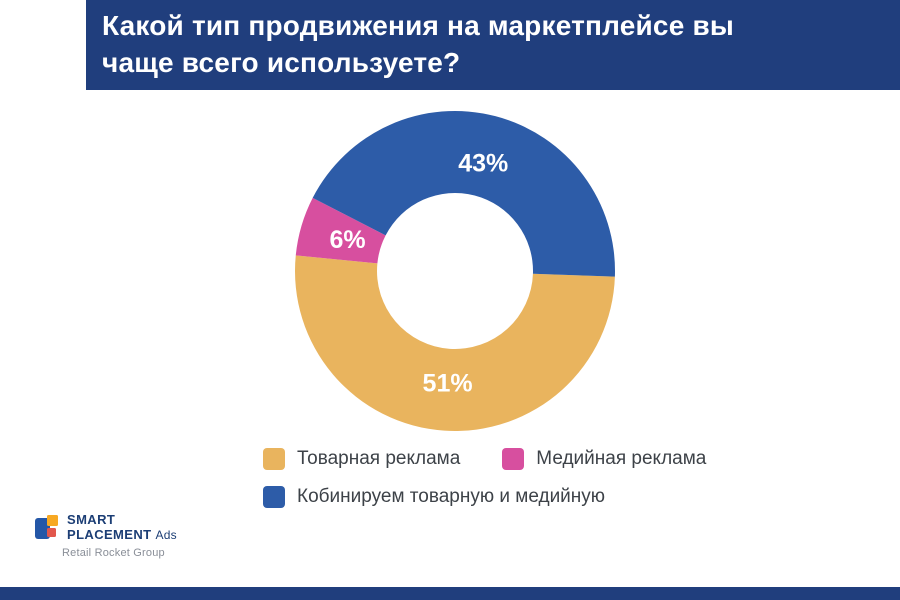 The height and width of the screenshot is (600, 900). What do you see at coordinates (450, 593) in the screenshot?
I see `footer-bar` at bounding box center [450, 593].